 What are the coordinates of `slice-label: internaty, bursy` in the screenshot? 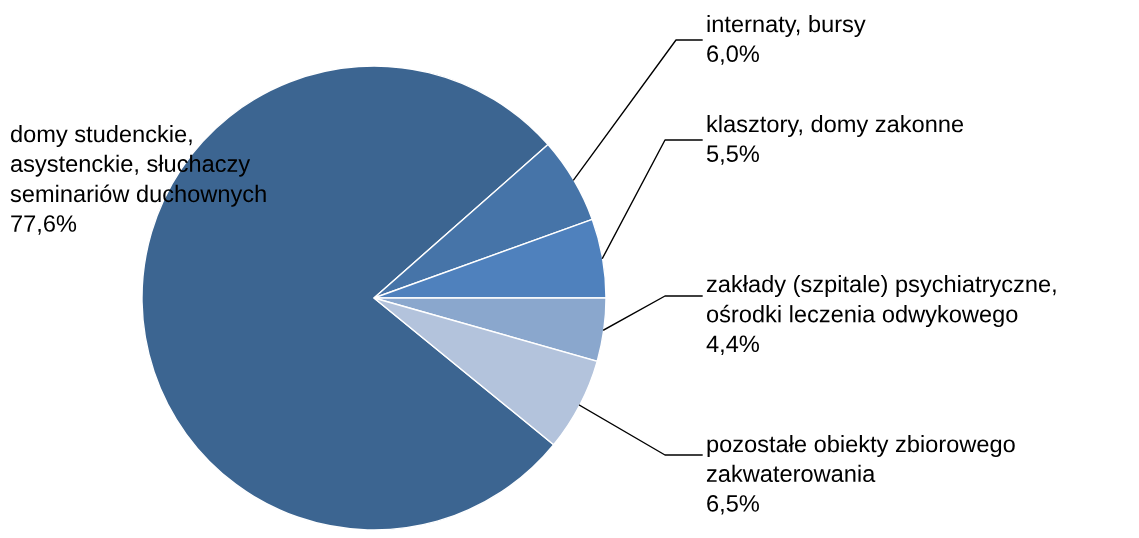 It's located at (786, 26).